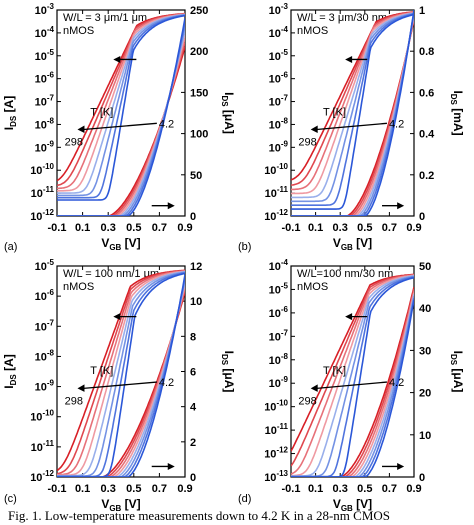 Image resolution: width=474 pixels, height=525 pixels. Describe the element at coordinates (342, 18) in the screenshot. I see `device-size-label: W/L = 3 μm/30 nm` at that location.